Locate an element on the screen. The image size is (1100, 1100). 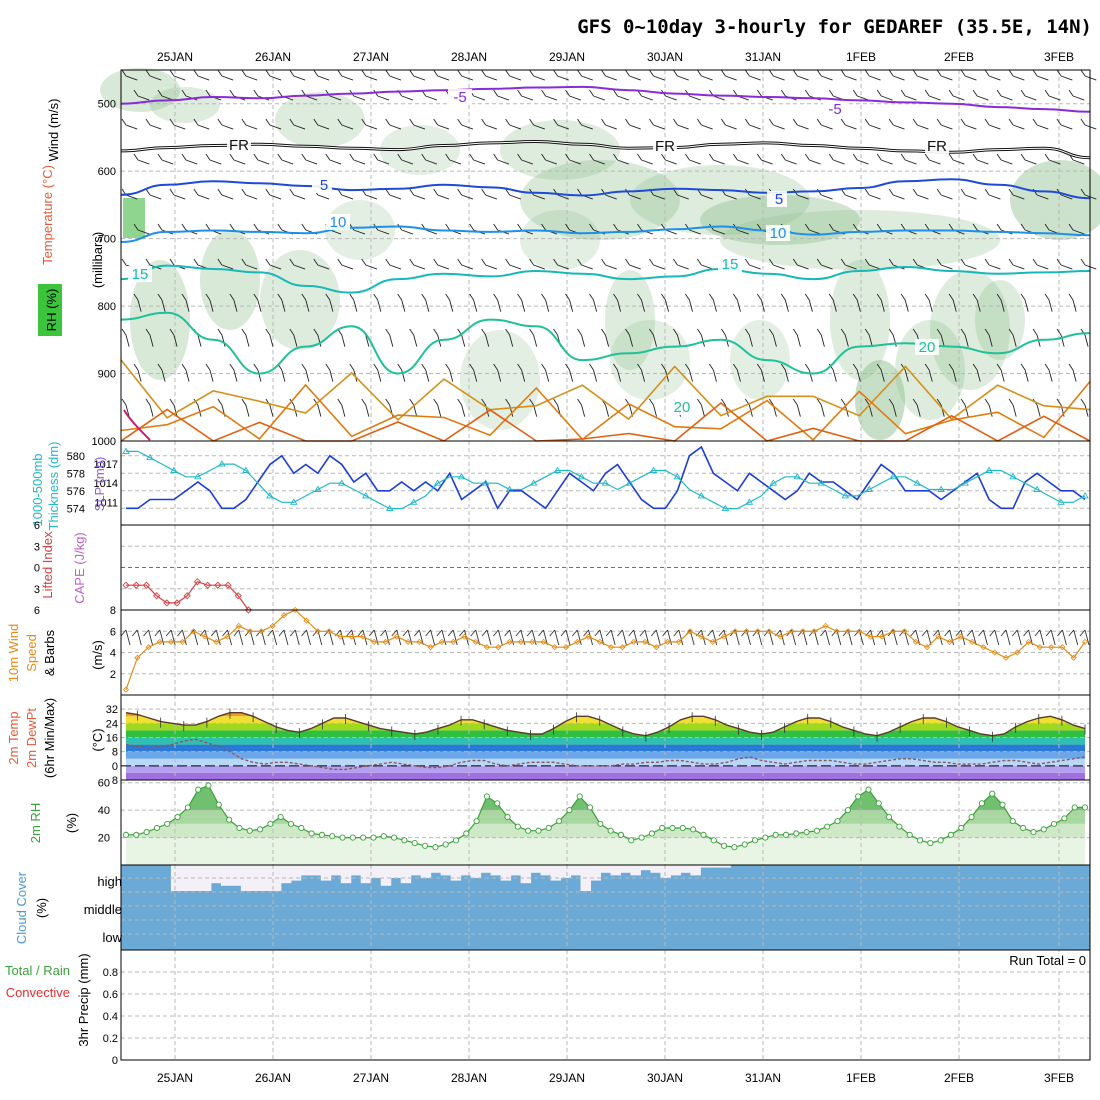
rh-line is located at coordinates (605, 816).